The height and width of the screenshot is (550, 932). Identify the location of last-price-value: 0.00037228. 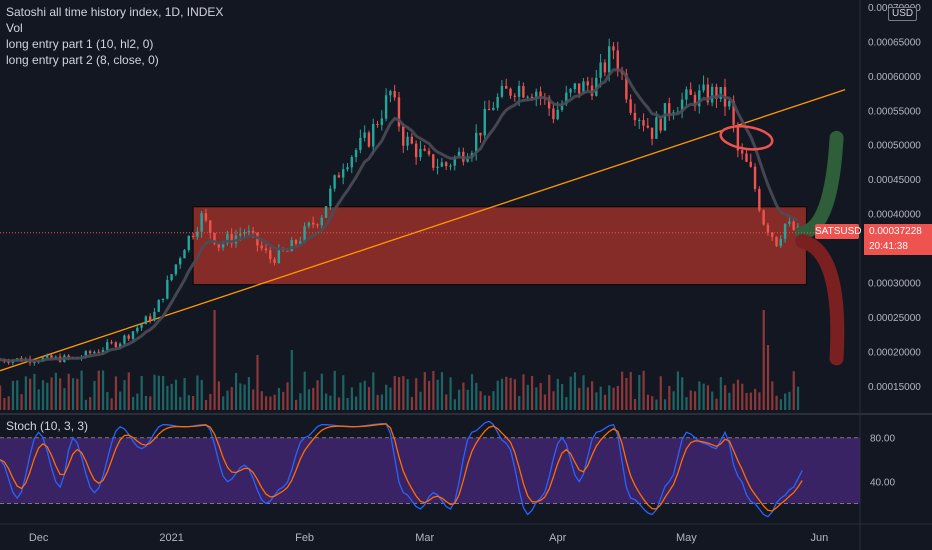
(895, 231).